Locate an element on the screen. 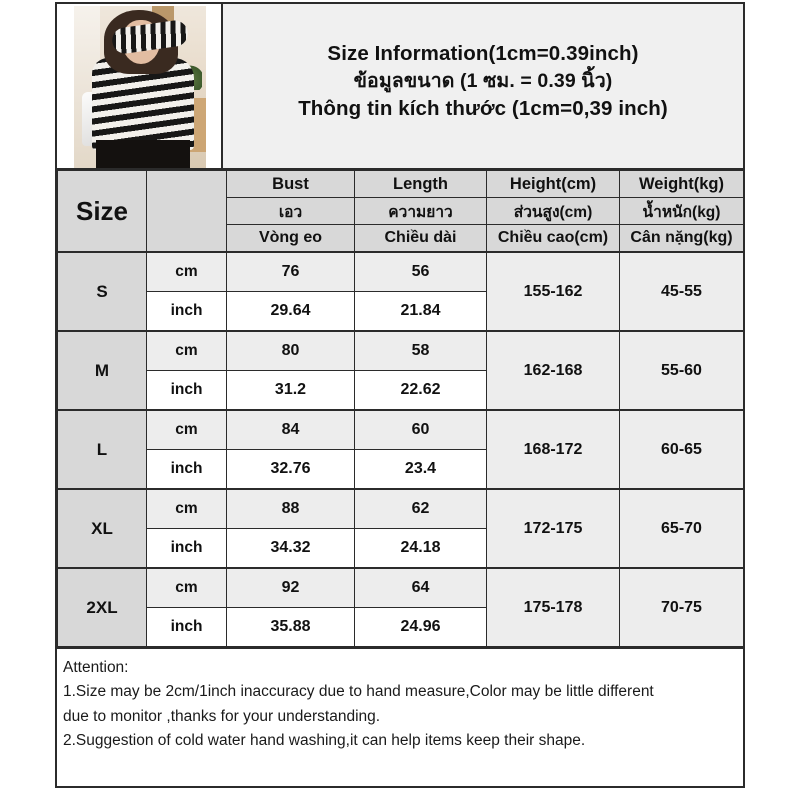 This screenshot has height=800, width=800. row-length-cm: 58 is located at coordinates (420, 350).